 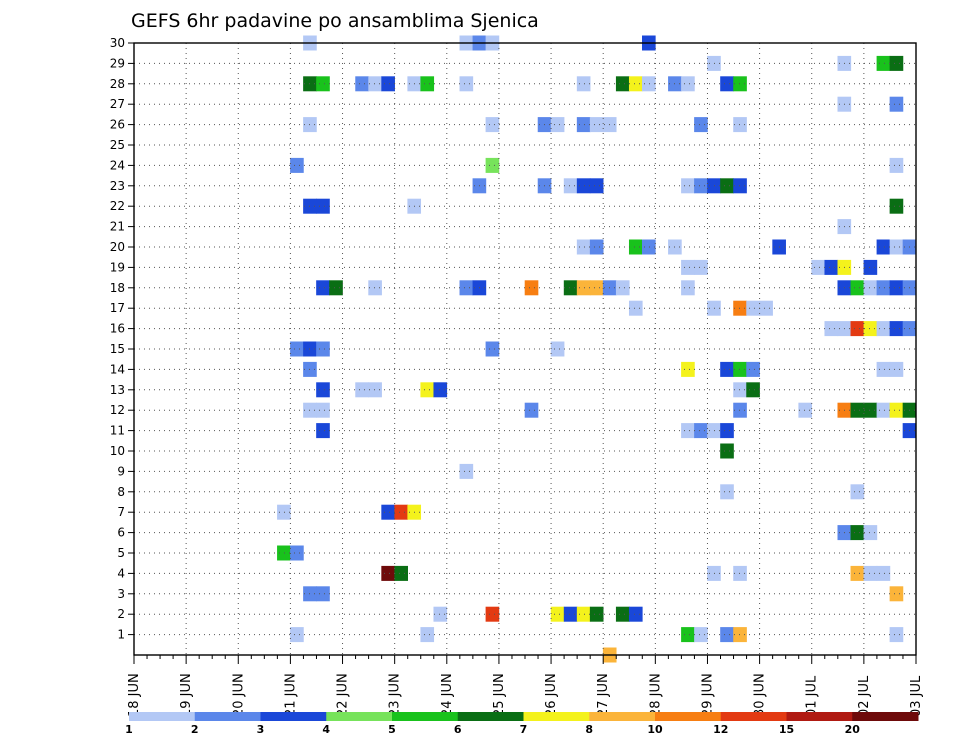 What do you see at coordinates (589, 729) in the screenshot?
I see `legend-label: 8` at bounding box center [589, 729].